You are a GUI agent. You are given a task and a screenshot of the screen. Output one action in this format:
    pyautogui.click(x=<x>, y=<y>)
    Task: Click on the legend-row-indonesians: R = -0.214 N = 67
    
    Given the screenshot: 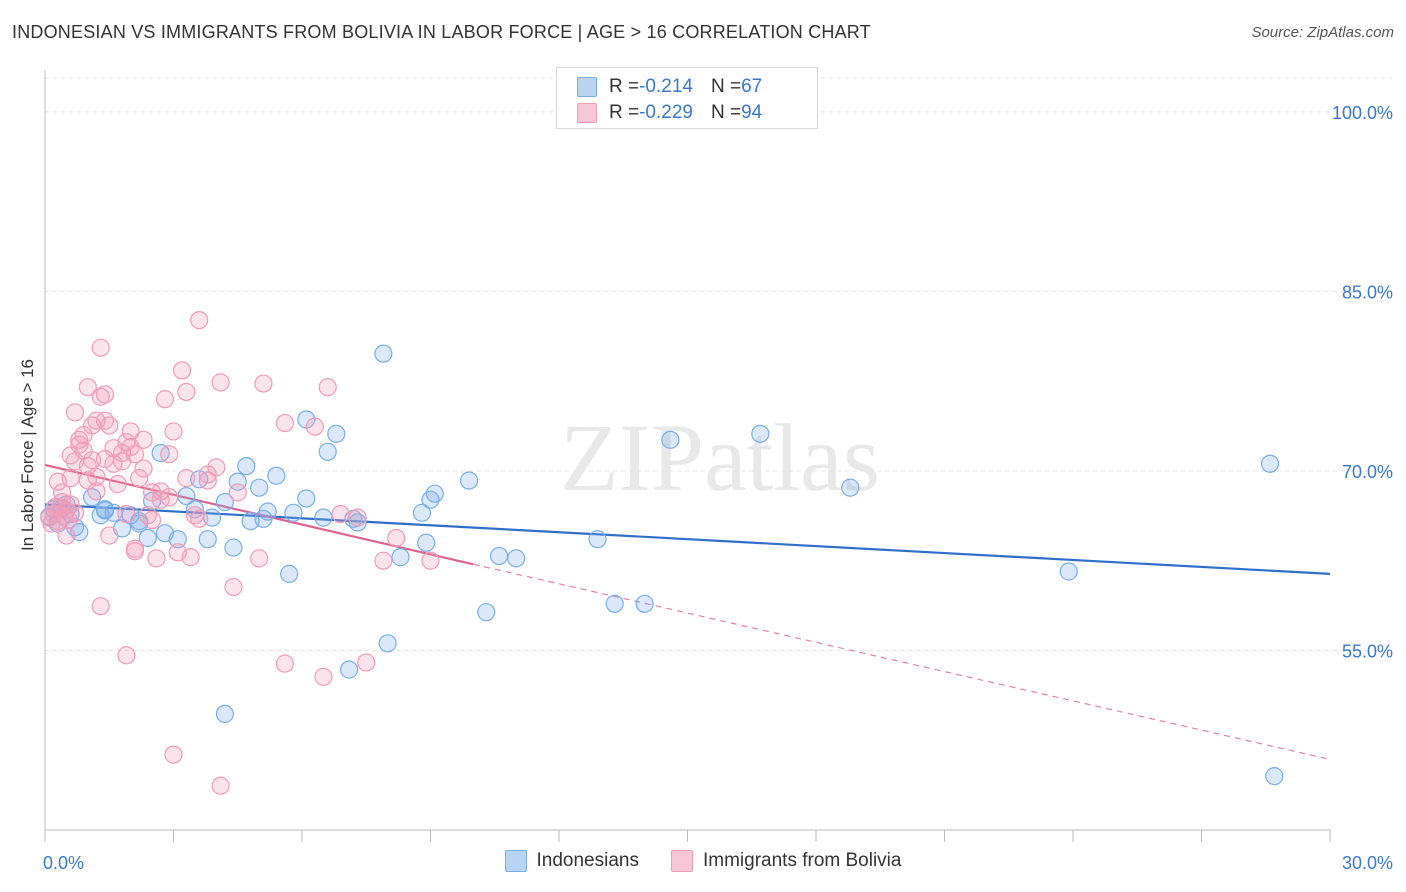 What is the action you would take?
    pyautogui.click(x=669, y=87)
    